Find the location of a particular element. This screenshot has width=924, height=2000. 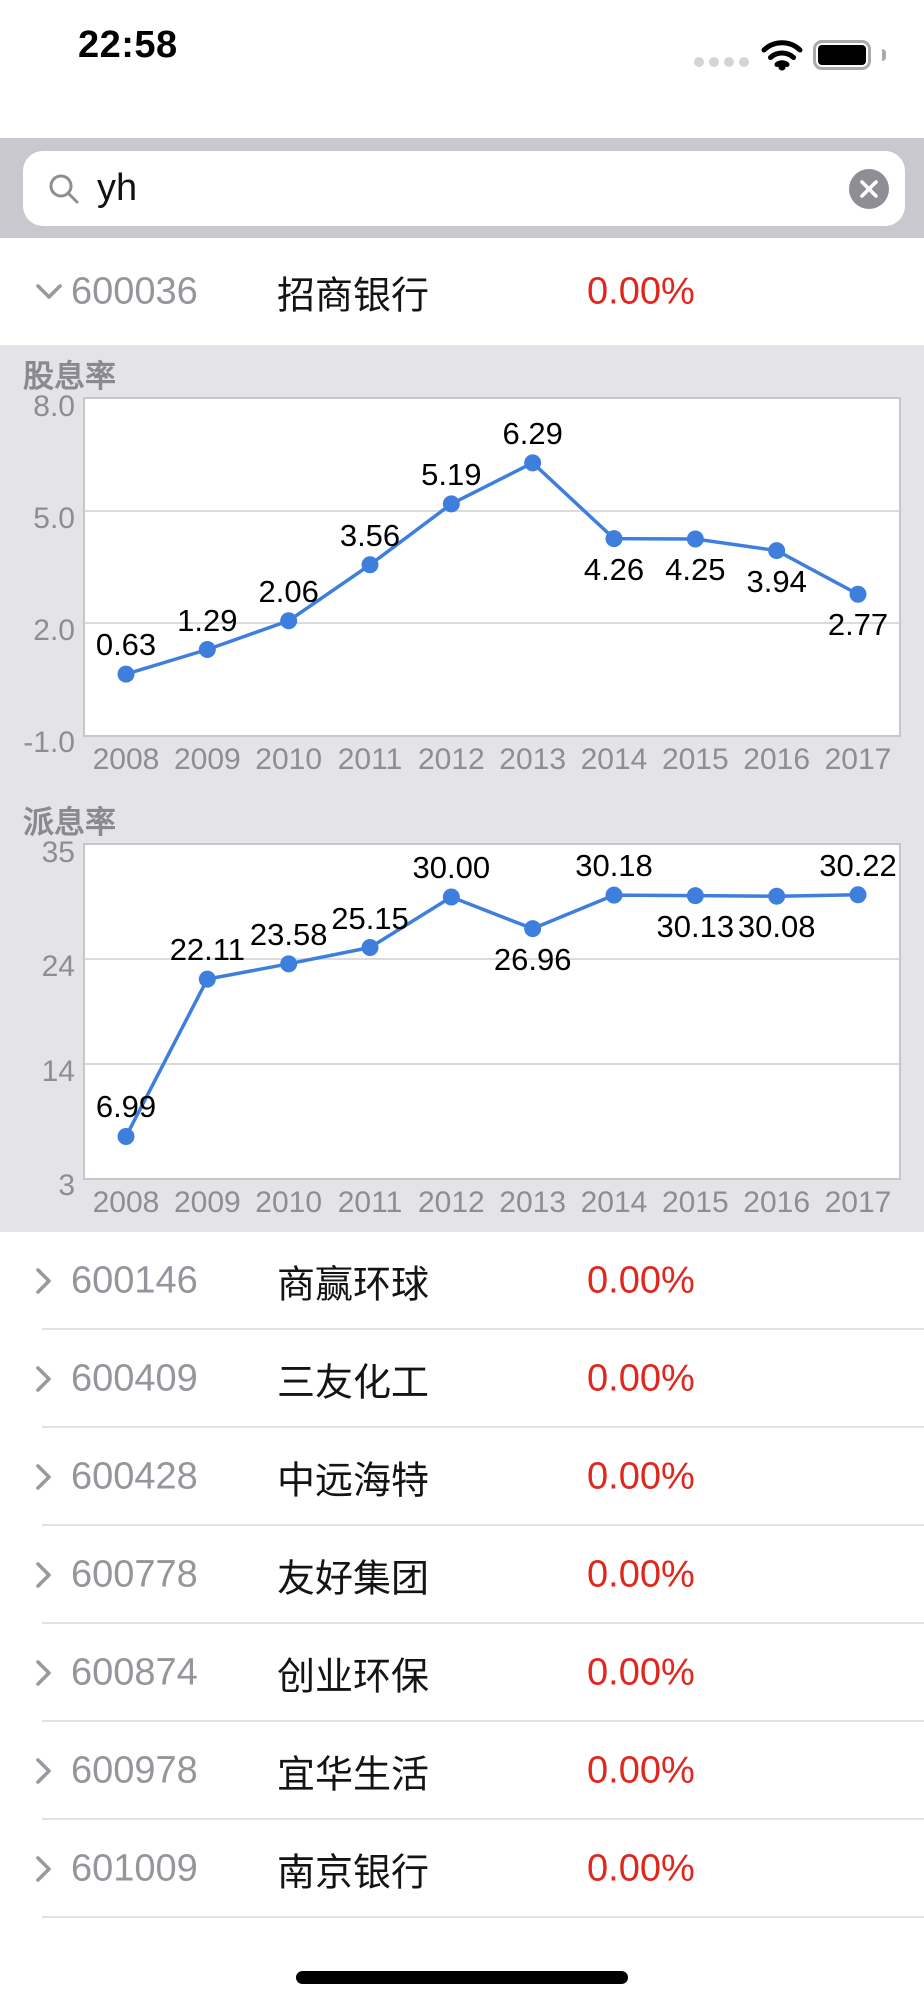

data-label: 23.58 is located at coordinates (288, 934).